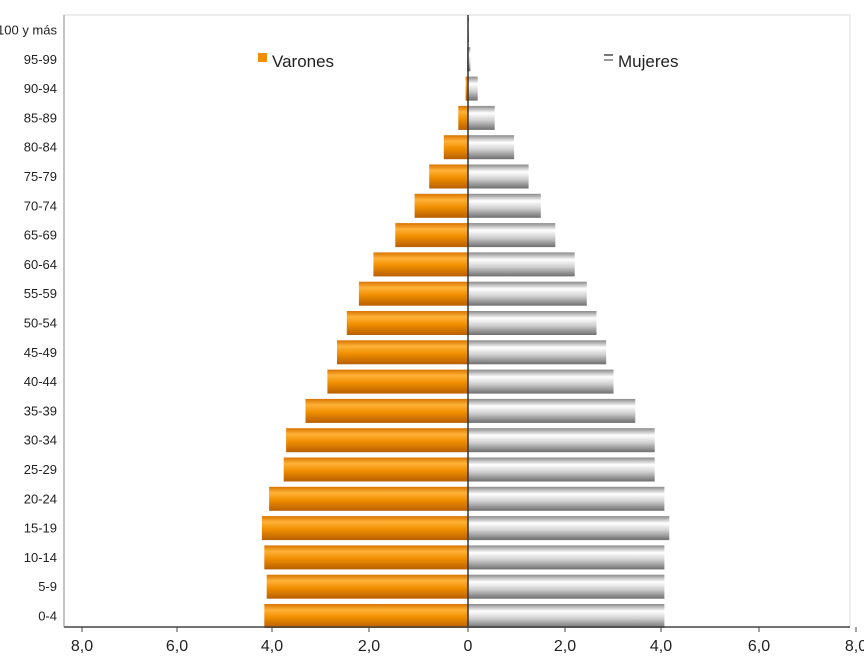 The image size is (864, 657). What do you see at coordinates (40, 528) in the screenshot?
I see `y-tick-label: 15-19` at bounding box center [40, 528].